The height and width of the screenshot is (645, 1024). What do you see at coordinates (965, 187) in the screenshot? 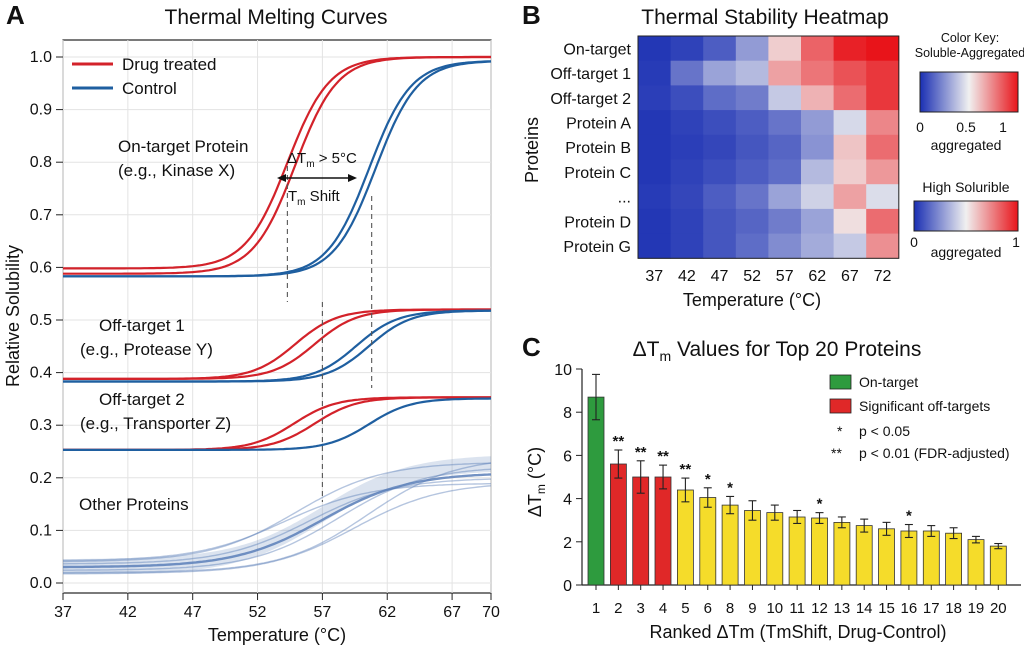
I see `color-key-2-title: High Solurible` at bounding box center [965, 187].